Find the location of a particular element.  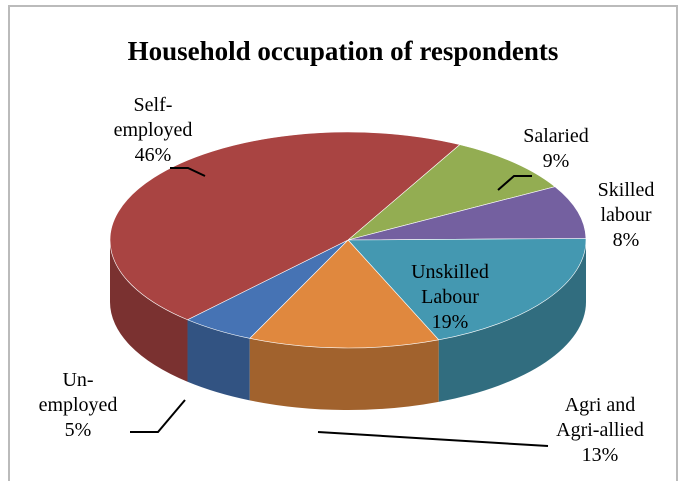

chart-title: Household occupation of respondents is located at coordinates (343, 51).